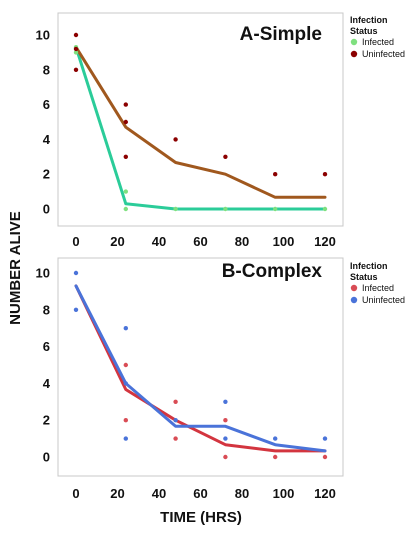 This screenshot has width=418, height=540. Describe the element at coordinates (325, 493) in the screenshot. I see `x-tick-label-b: 120` at that location.